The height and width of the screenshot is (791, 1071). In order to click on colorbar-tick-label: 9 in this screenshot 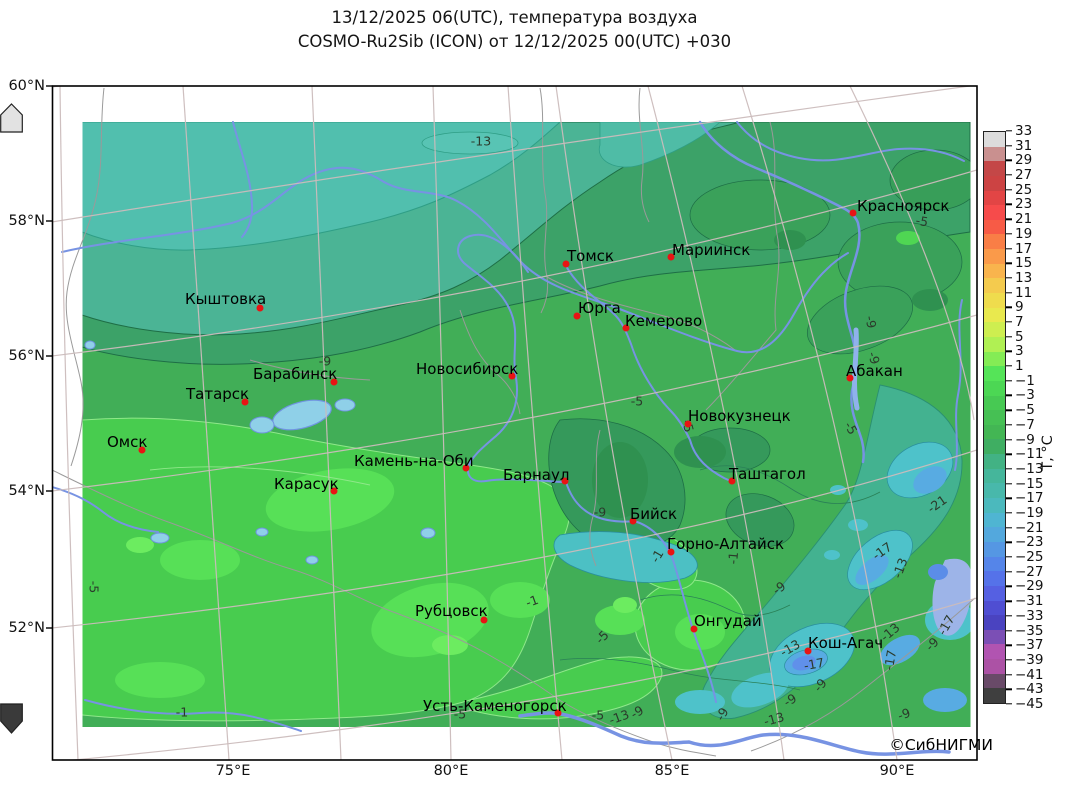, I will do `click(1019, 307)`.